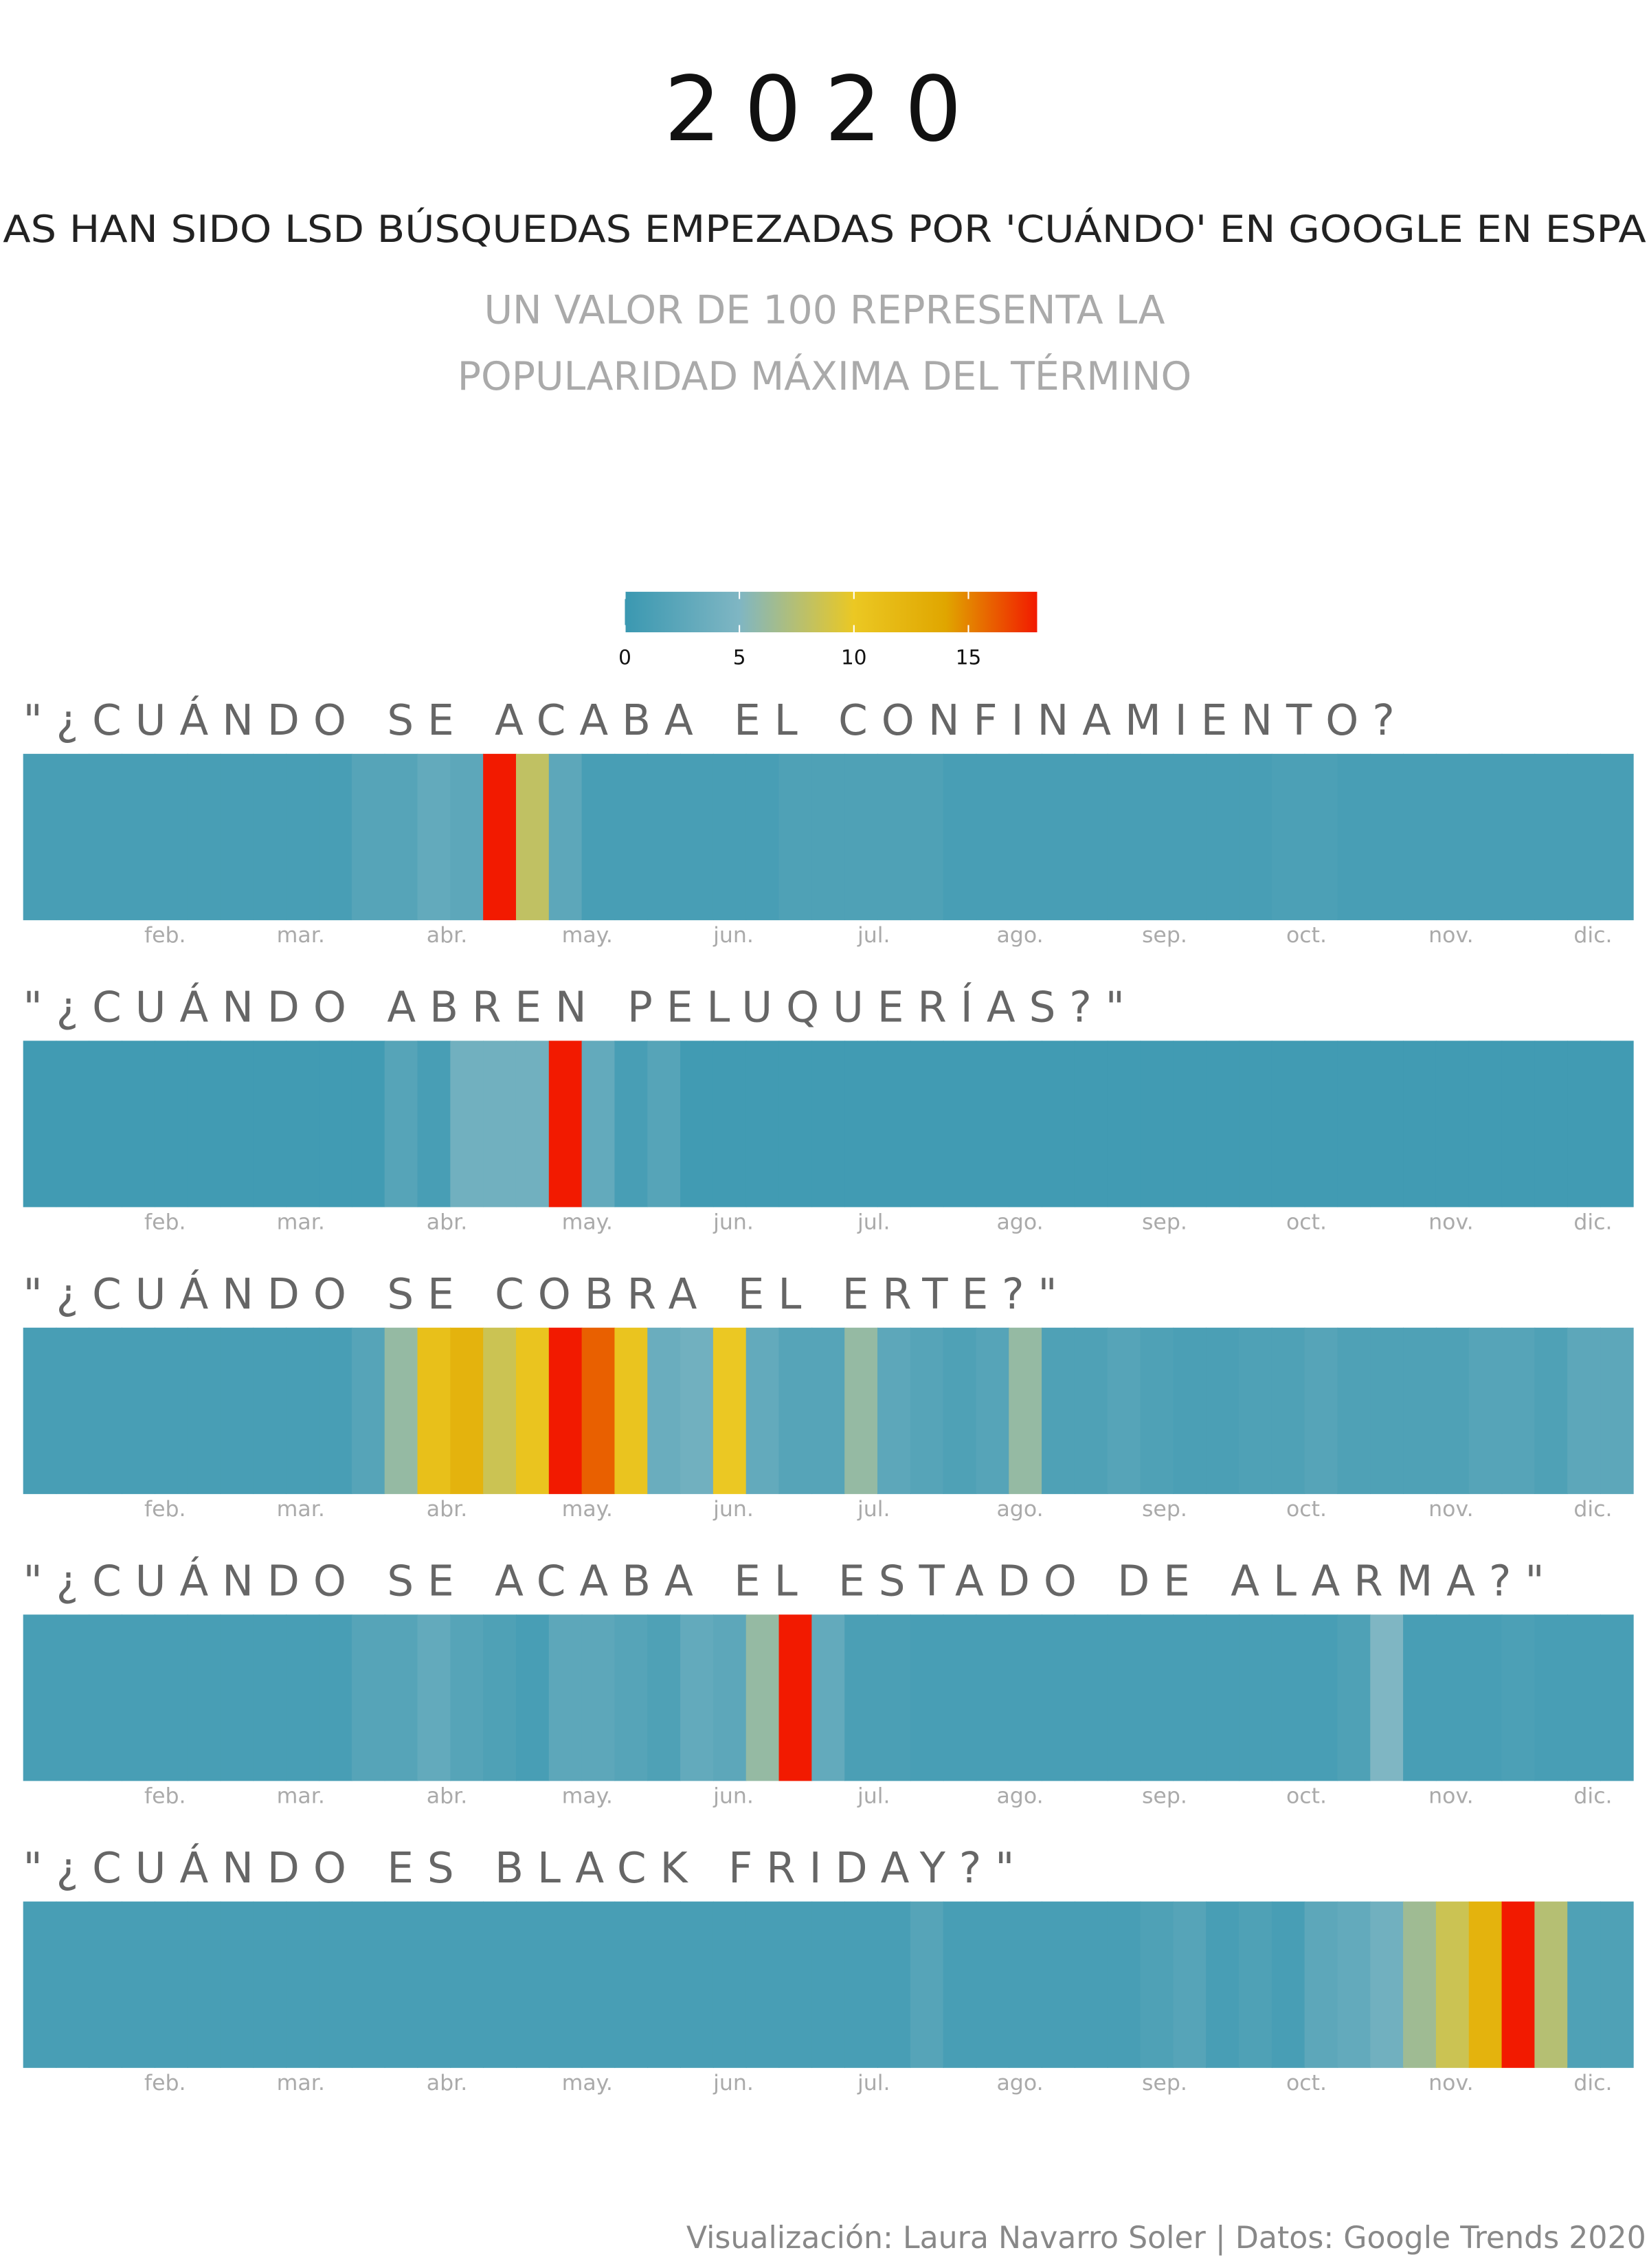 This screenshot has height=2268, width=1649. What do you see at coordinates (739, 657) in the screenshot?
I see `color-bar-label: 5` at bounding box center [739, 657].